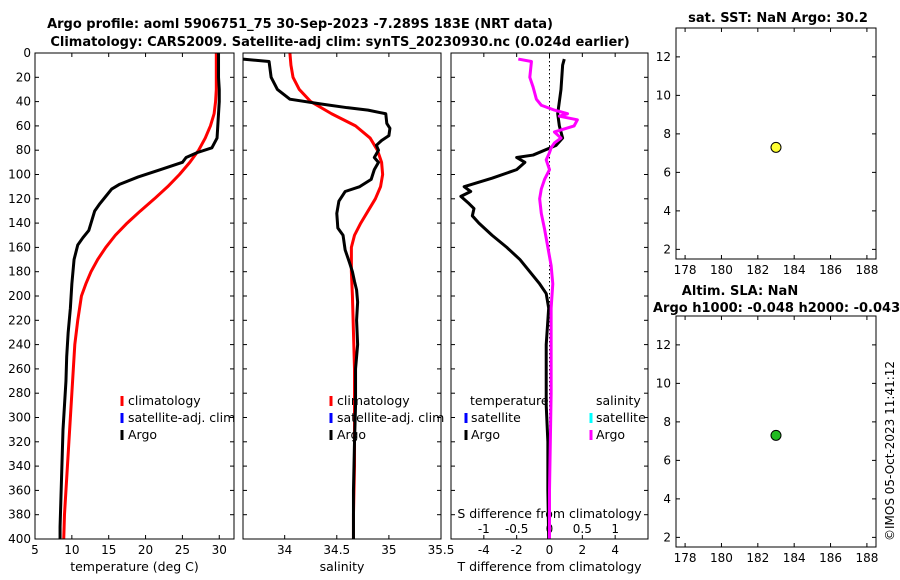 The image size is (900, 580). I want to click on x-tick-label: 35, so click(388, 550).